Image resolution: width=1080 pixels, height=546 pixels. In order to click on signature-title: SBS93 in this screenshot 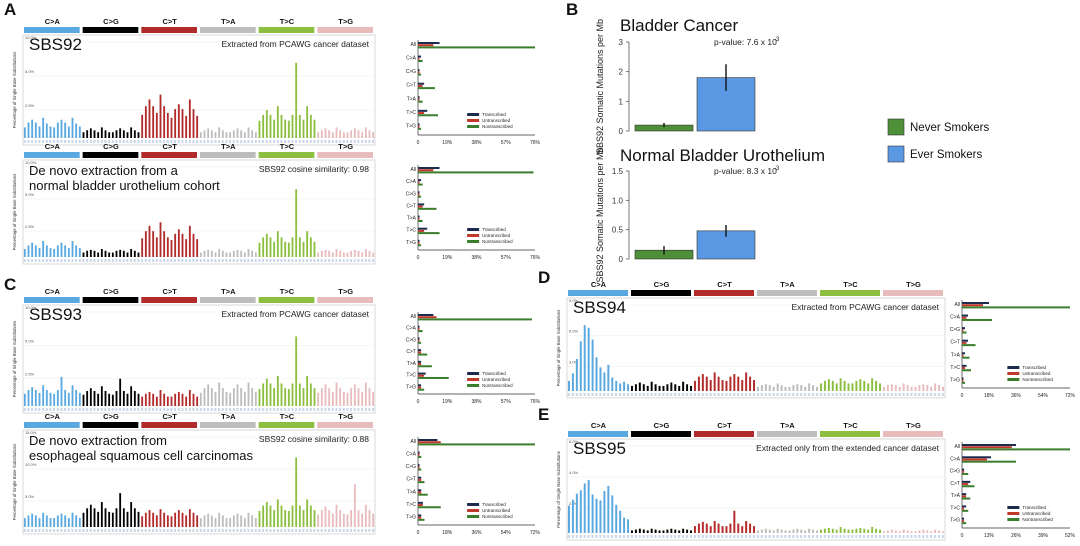, I will do `click(55, 314)`.